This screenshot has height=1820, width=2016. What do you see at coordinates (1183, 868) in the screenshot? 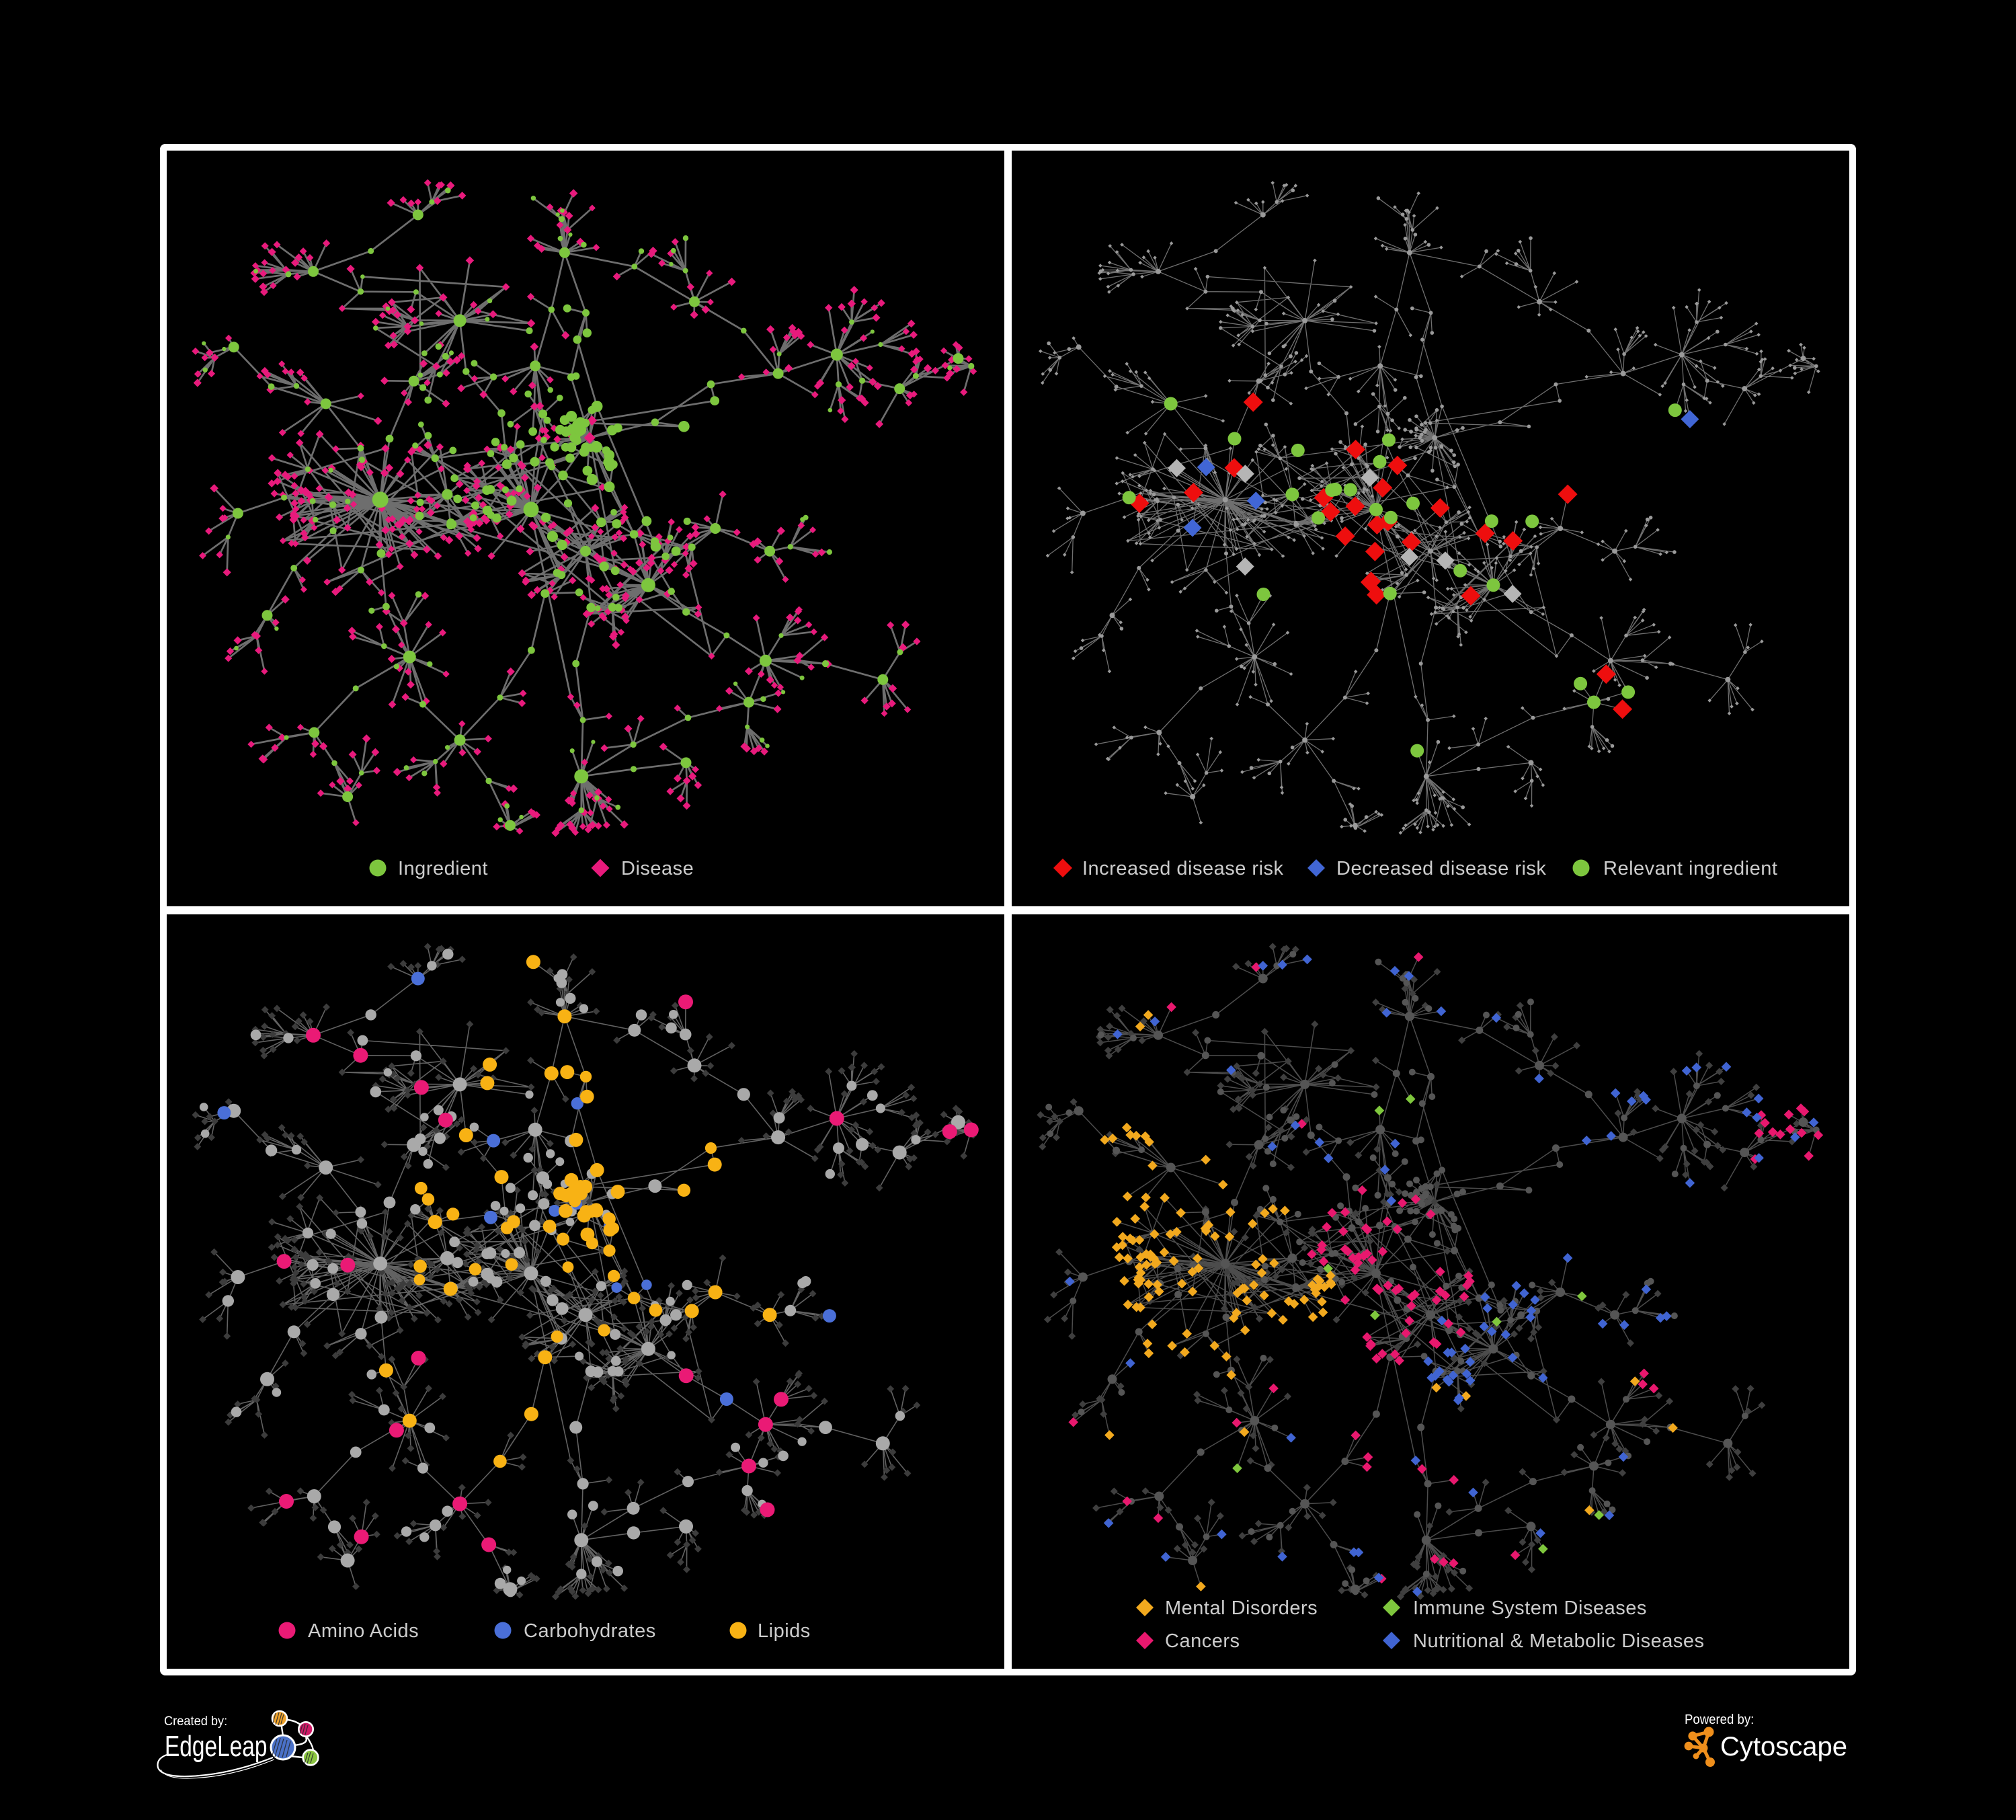
I see `svg-text: Increased disease risk` at bounding box center [1183, 868].